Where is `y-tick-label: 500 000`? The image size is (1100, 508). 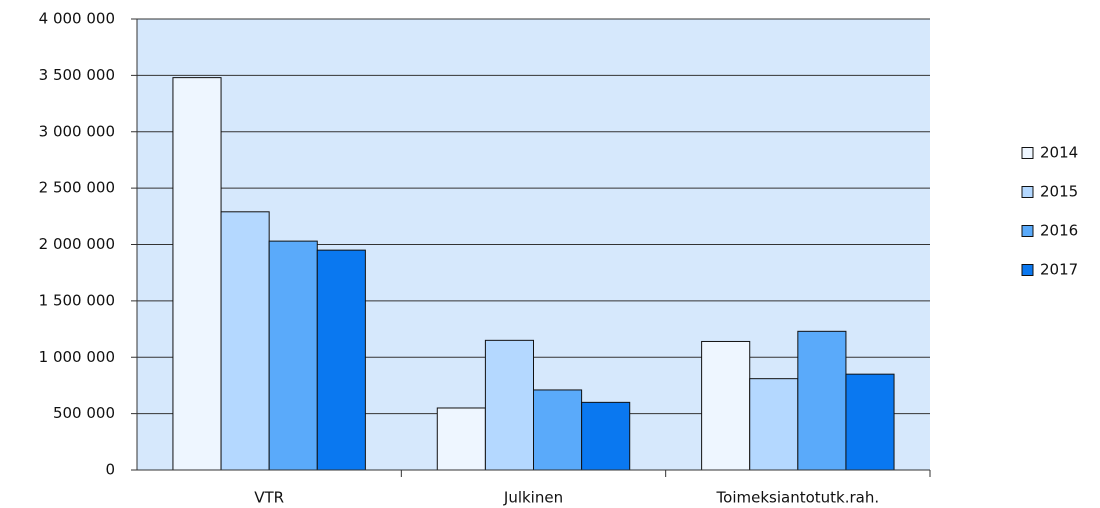
y-tick-label: 500 000 is located at coordinates (84, 413).